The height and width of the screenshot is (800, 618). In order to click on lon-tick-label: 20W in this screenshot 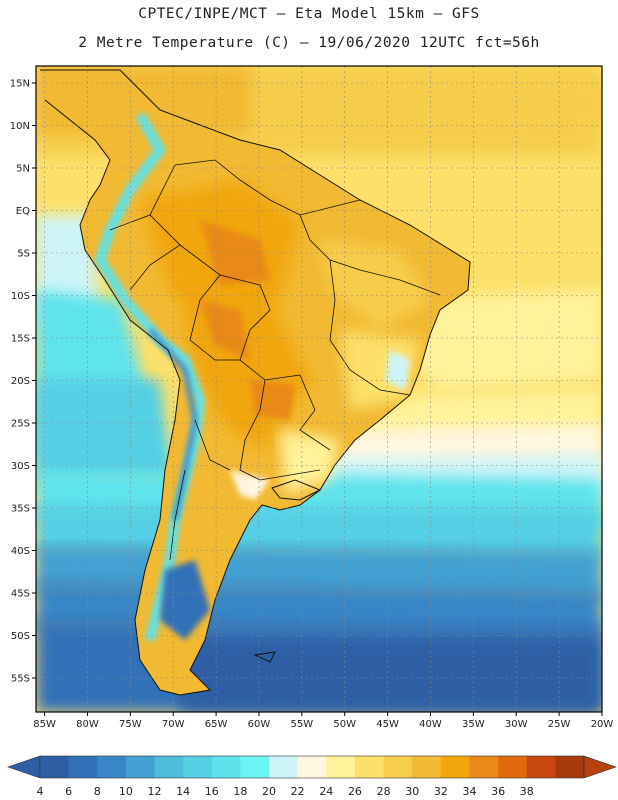, I will do `click(602, 724)`.